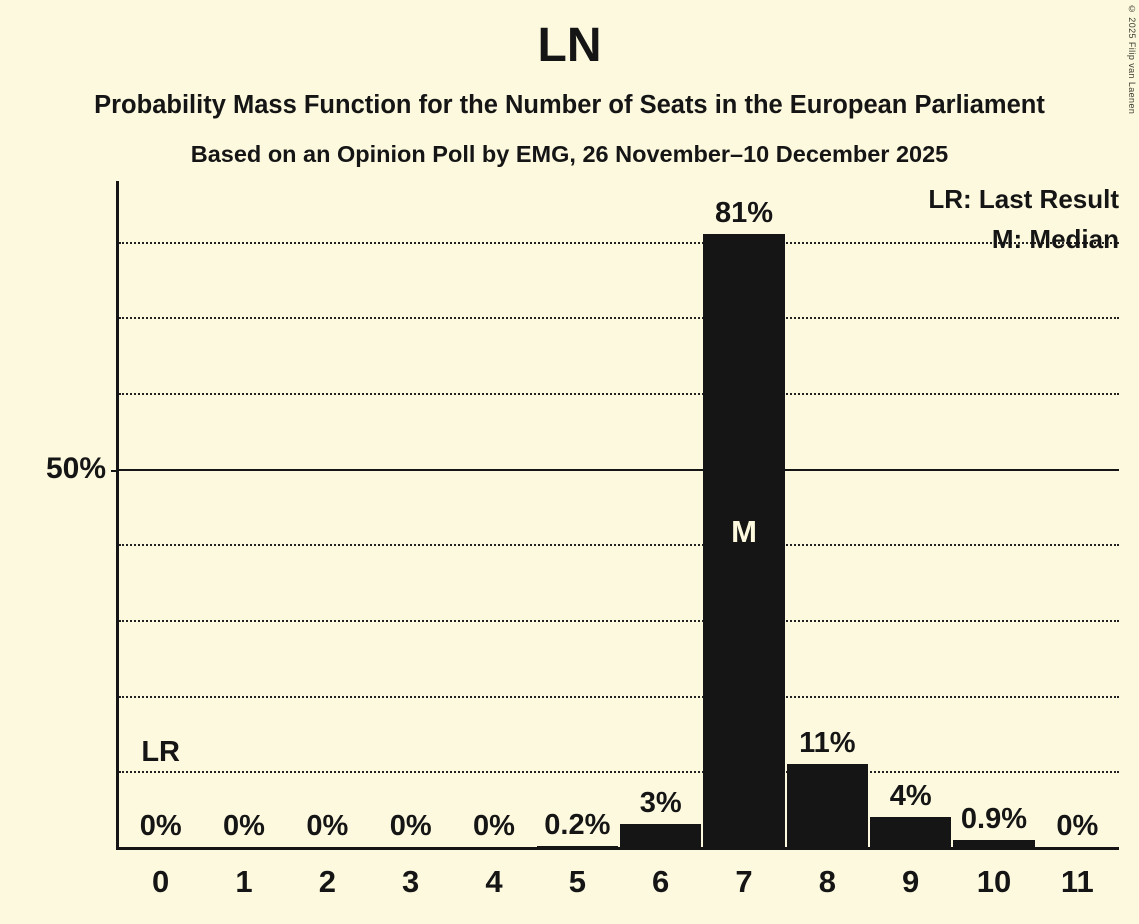 Image resolution: width=1139 pixels, height=924 pixels. I want to click on last-result-marker: LR, so click(160, 752).